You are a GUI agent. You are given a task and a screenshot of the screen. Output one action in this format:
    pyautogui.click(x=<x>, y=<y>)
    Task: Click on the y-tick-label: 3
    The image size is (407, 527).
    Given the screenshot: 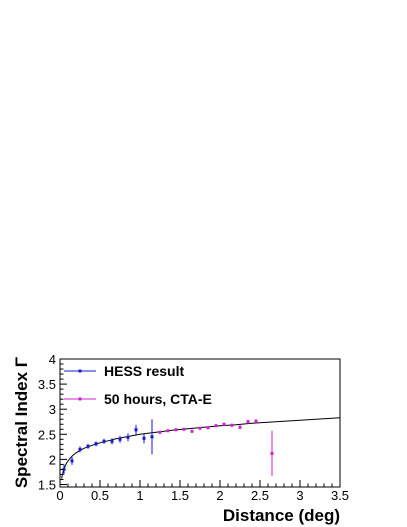 What is the action you would take?
    pyautogui.click(x=52, y=409)
    